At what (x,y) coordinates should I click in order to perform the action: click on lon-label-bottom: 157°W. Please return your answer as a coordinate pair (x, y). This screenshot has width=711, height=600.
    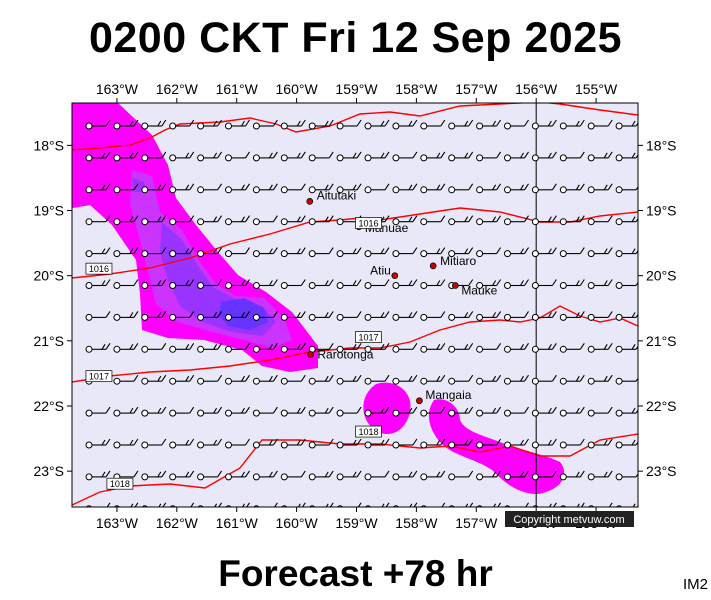
    Looking at the image, I should click on (476, 523).